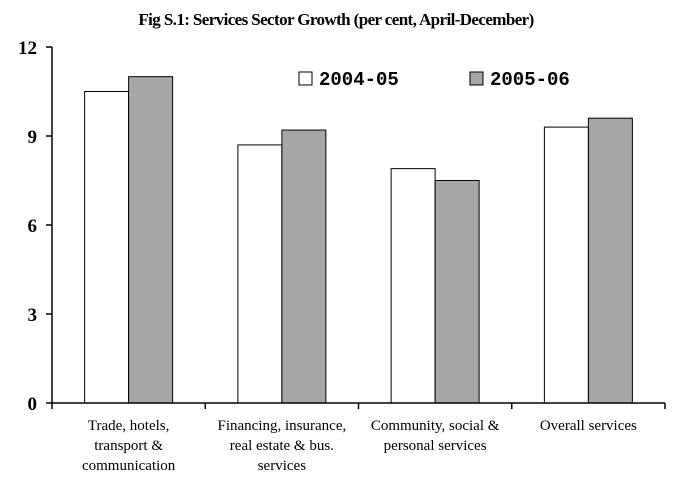 Image resolution: width=673 pixels, height=477 pixels. What do you see at coordinates (33, 404) in the screenshot?
I see `y-tick-label: 0` at bounding box center [33, 404].